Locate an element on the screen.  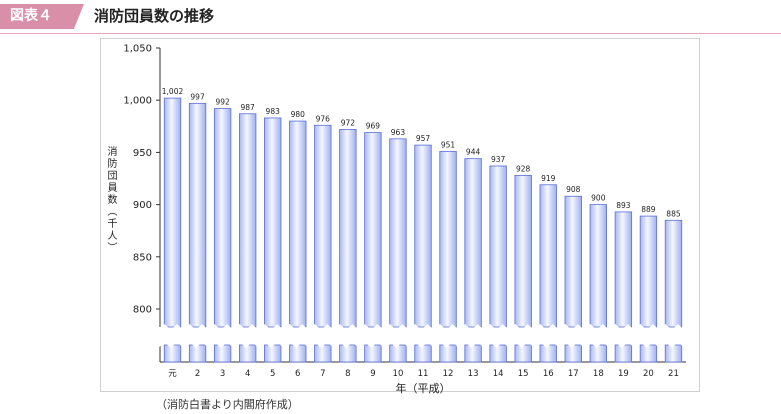
bar-lower-元 is located at coordinates (172, 353).